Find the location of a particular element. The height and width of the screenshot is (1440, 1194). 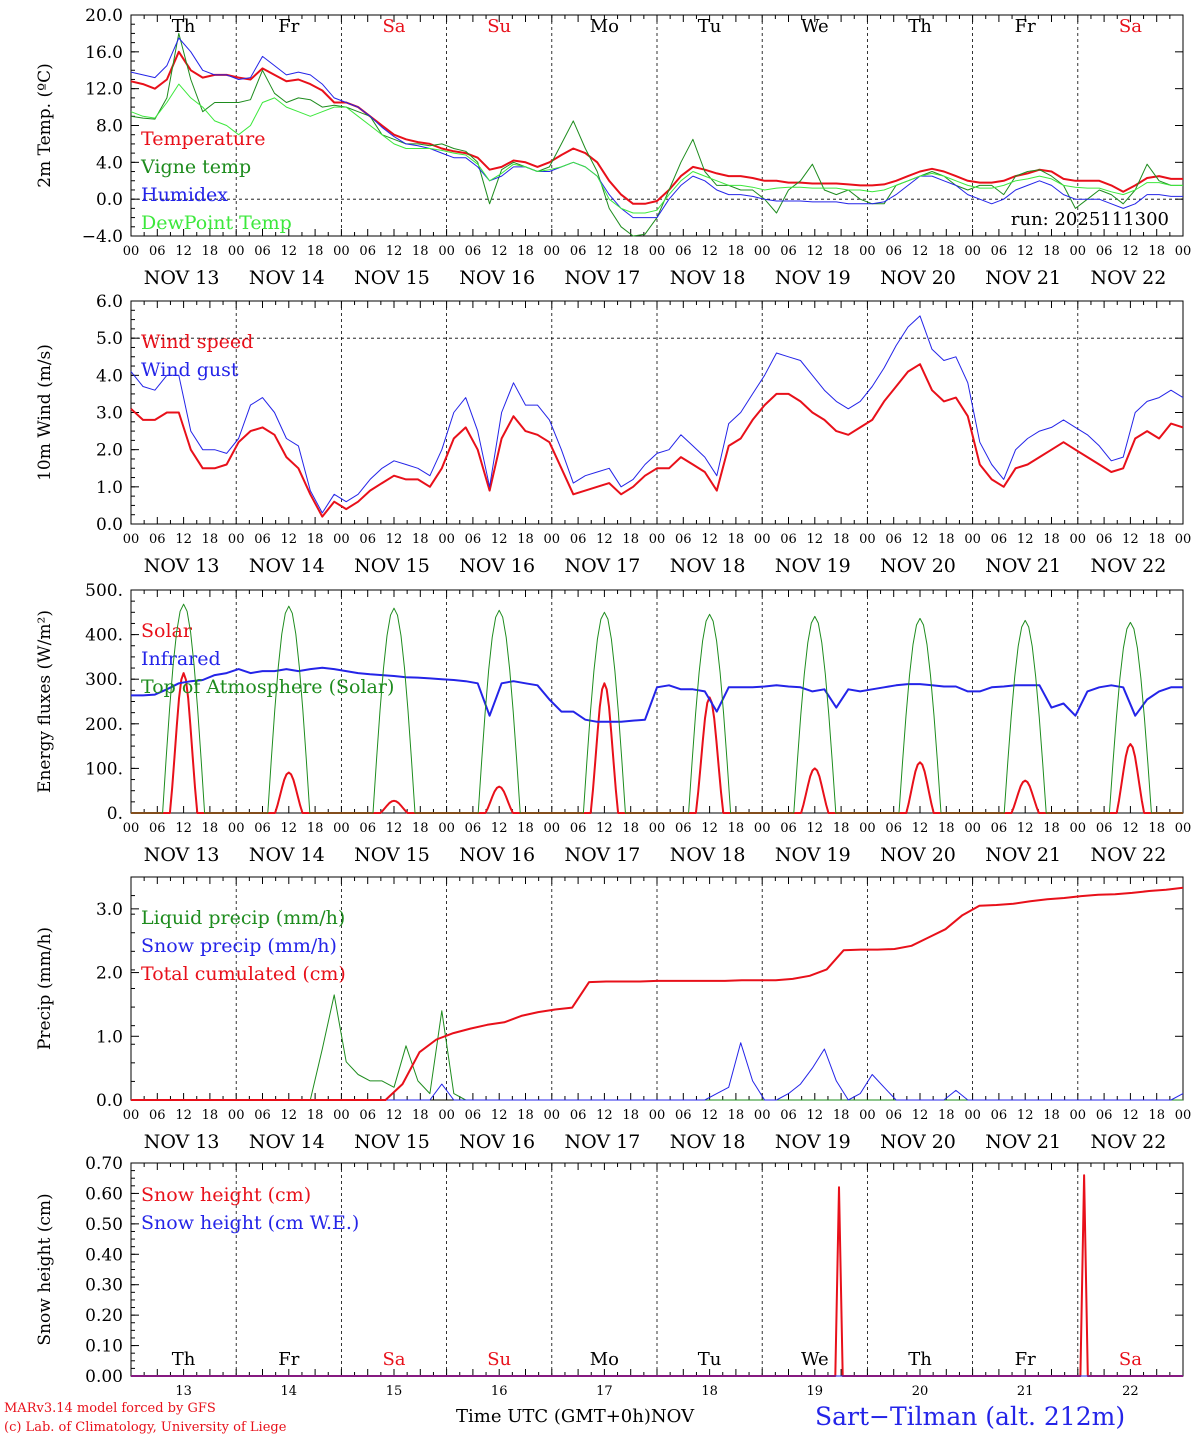

legend-entry: Snow precip (mm/h) is located at coordinates (239, 946).